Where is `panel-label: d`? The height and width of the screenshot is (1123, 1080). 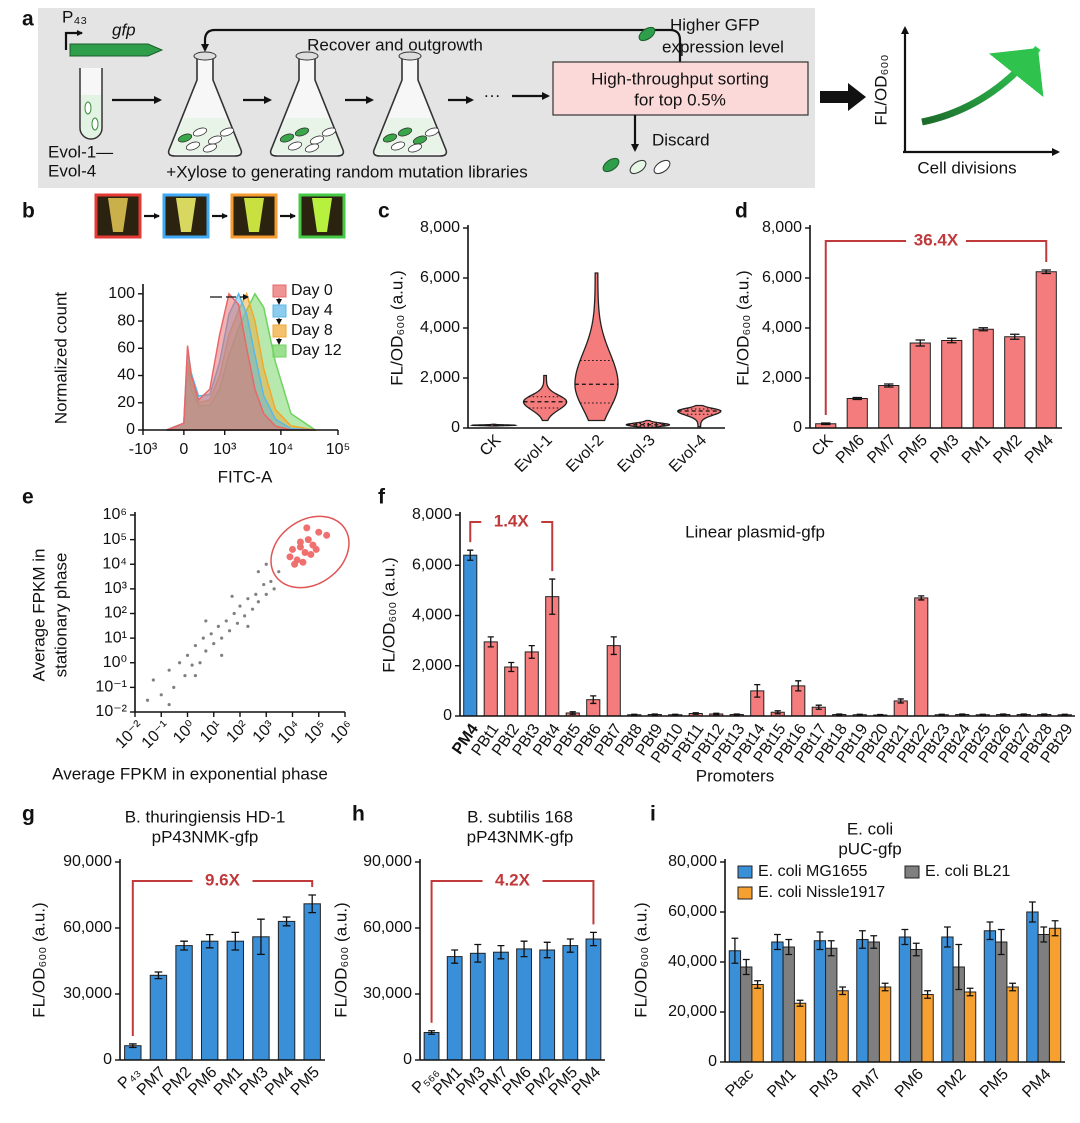 panel-label: d is located at coordinates (741, 211).